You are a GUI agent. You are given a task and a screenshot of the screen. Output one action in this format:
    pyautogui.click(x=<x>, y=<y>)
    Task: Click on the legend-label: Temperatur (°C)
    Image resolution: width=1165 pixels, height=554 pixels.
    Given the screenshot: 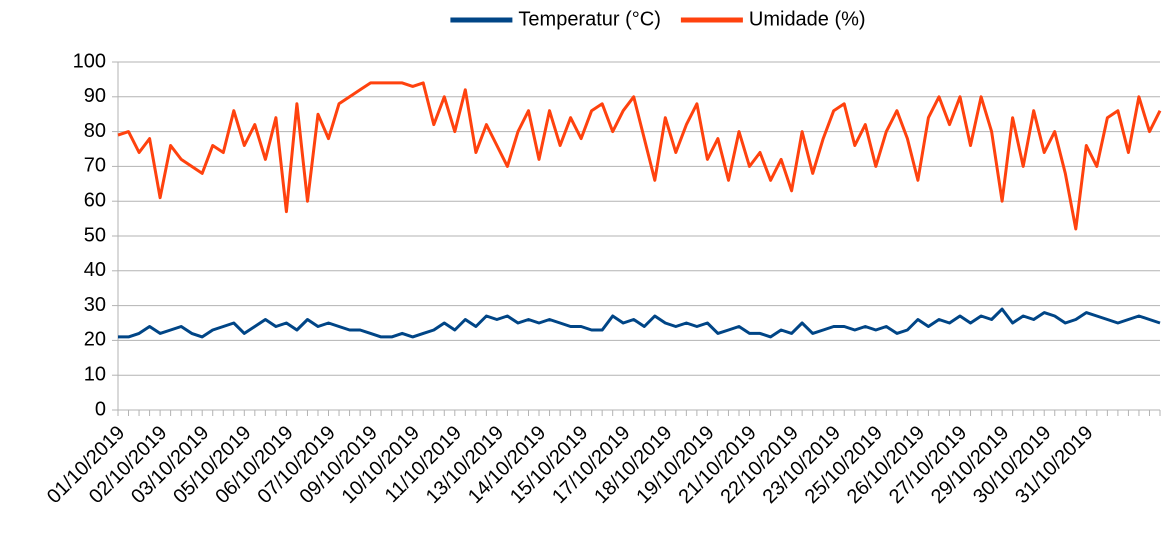 What is the action you would take?
    pyautogui.click(x=589, y=19)
    